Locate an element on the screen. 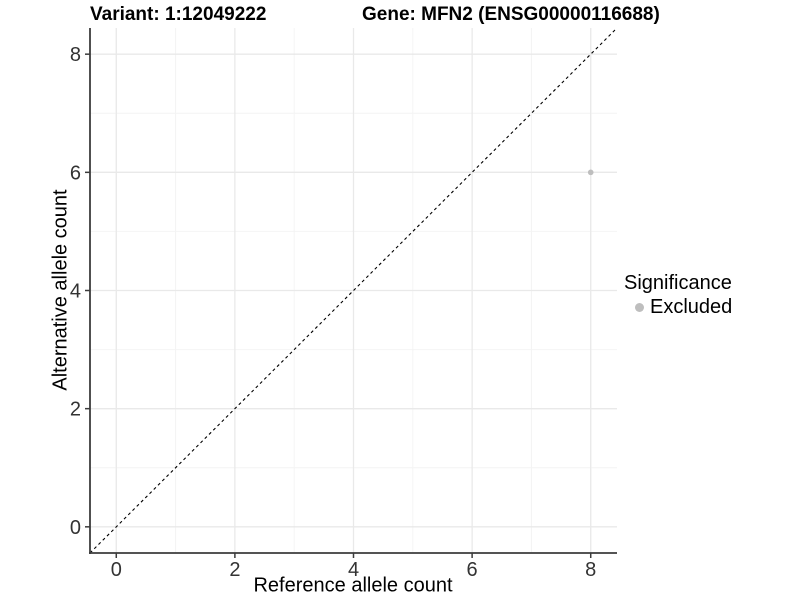 This screenshot has width=800, height=600. x-tick-label: 0 is located at coordinates (116, 570).